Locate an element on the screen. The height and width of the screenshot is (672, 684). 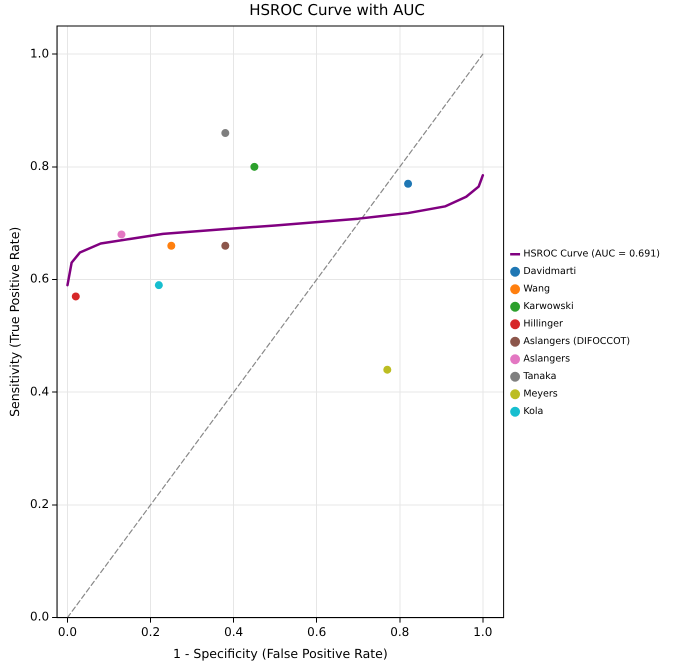
y-tick-label: 0.6 is located at coordinates (40, 279).